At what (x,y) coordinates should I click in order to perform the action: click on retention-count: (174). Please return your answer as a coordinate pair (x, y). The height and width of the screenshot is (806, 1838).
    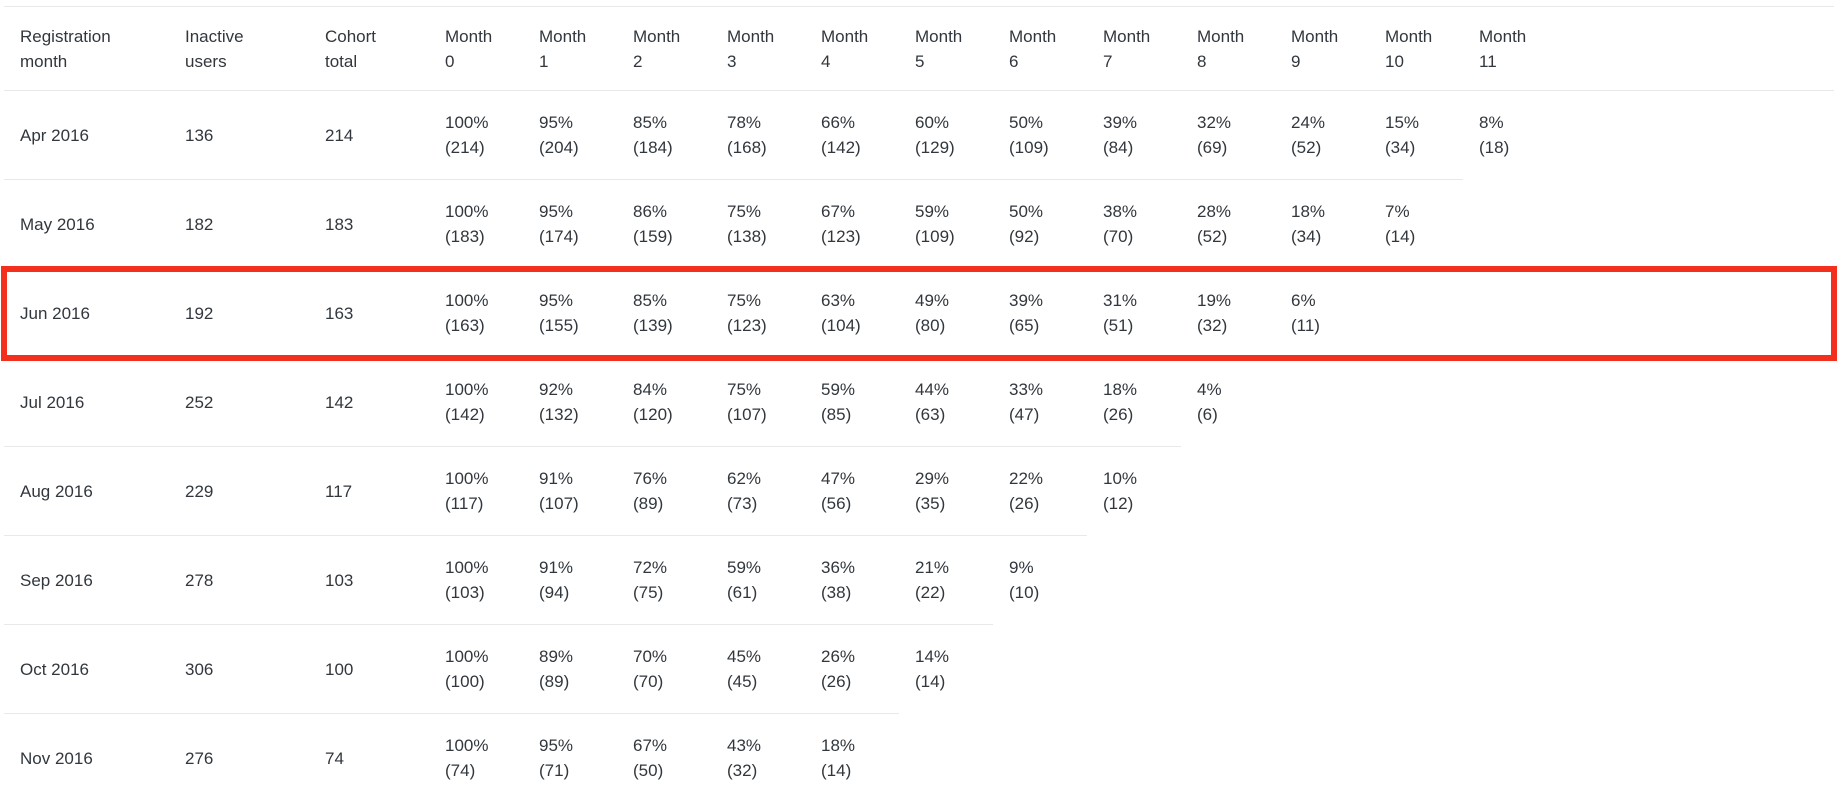
    Looking at the image, I should click on (559, 236).